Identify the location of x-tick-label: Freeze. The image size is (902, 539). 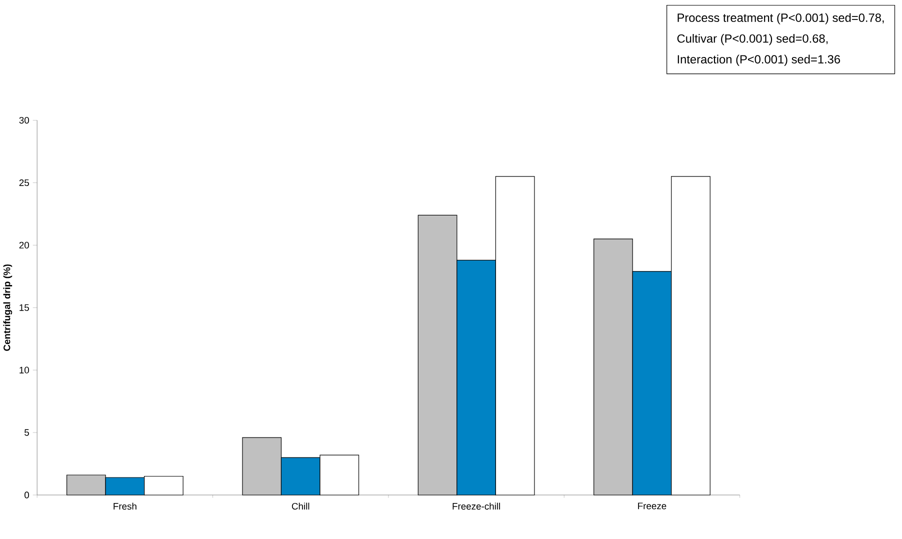
(652, 506).